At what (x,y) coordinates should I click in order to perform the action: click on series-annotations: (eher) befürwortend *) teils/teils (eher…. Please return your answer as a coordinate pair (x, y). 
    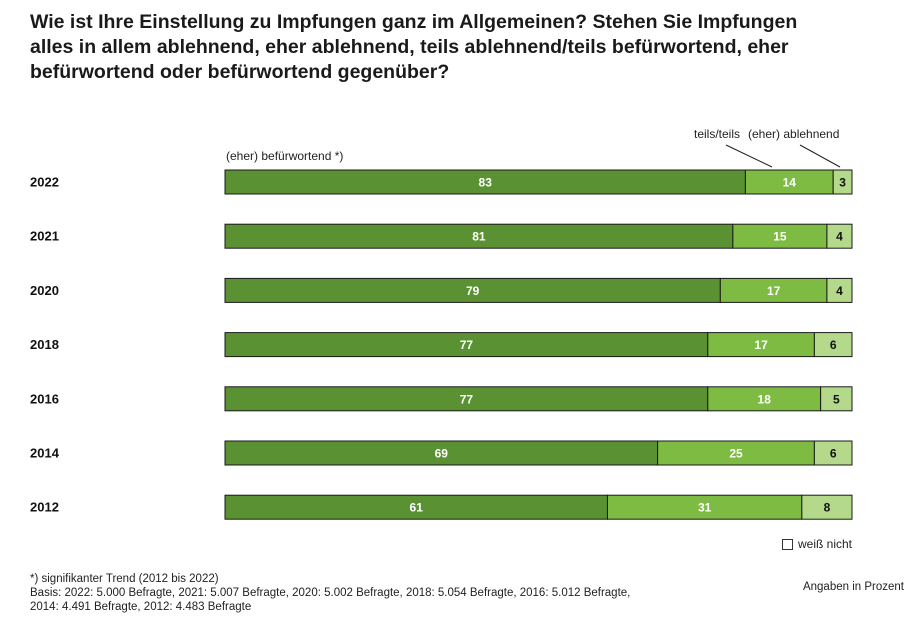
    Looking at the image, I should click on (533, 147).